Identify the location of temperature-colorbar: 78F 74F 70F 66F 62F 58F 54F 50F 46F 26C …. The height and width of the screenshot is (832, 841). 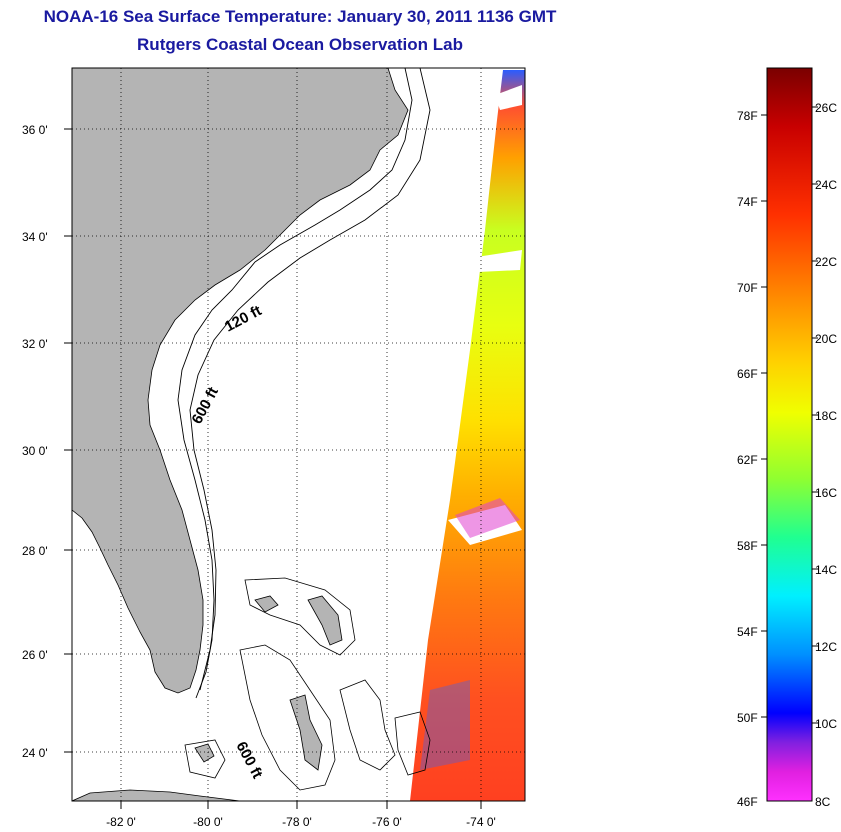
(787, 438).